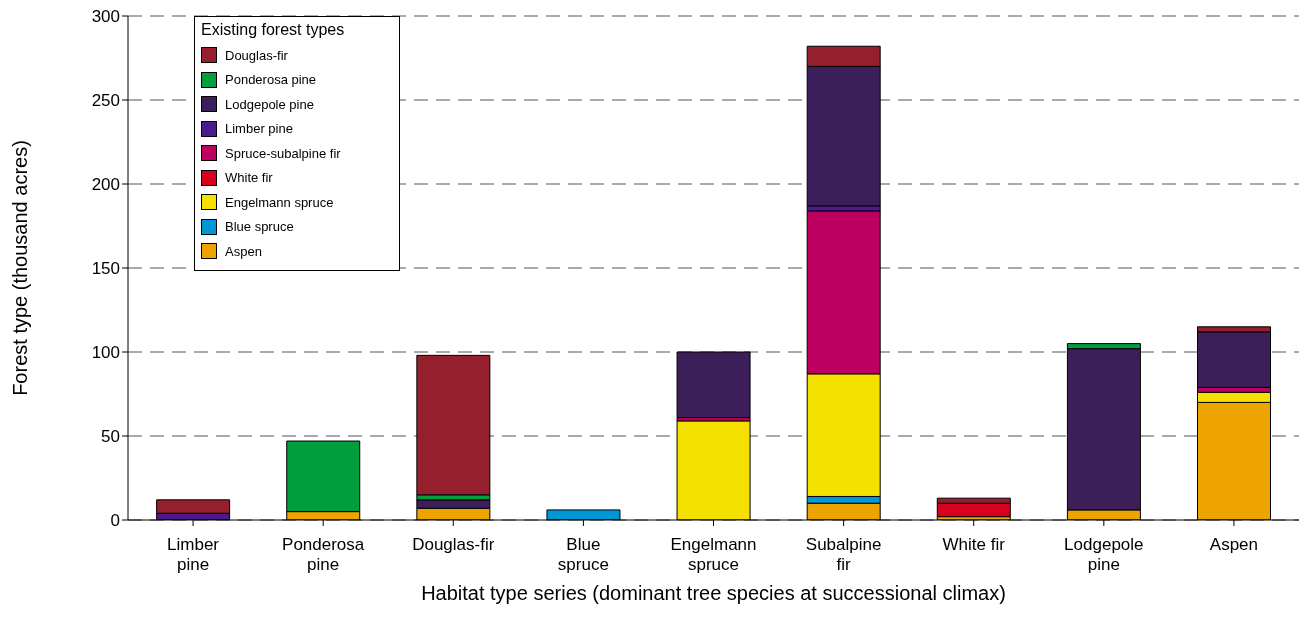 This screenshot has height=627, width=1315. What do you see at coordinates (713, 554) in the screenshot?
I see `x-tick-label: Engelmann spruce` at bounding box center [713, 554].